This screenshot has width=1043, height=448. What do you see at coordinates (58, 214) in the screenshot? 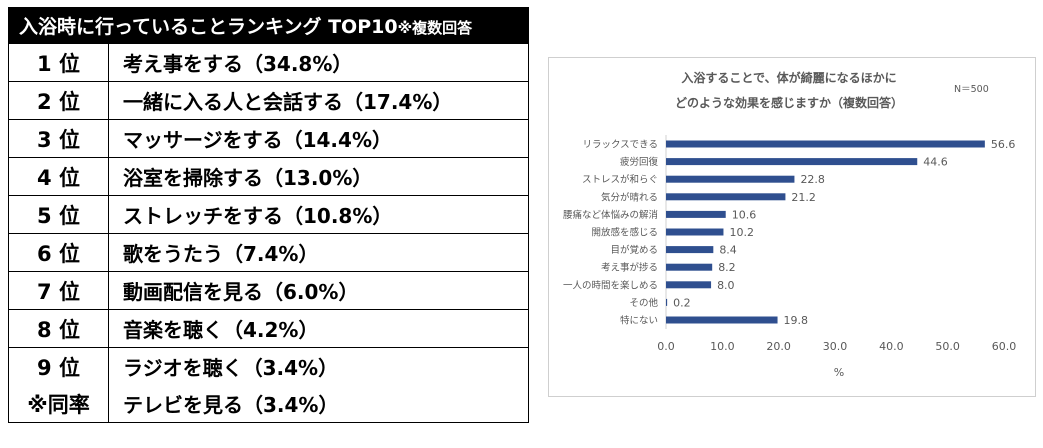
I see `rank-label: 5 位` at bounding box center [58, 214].